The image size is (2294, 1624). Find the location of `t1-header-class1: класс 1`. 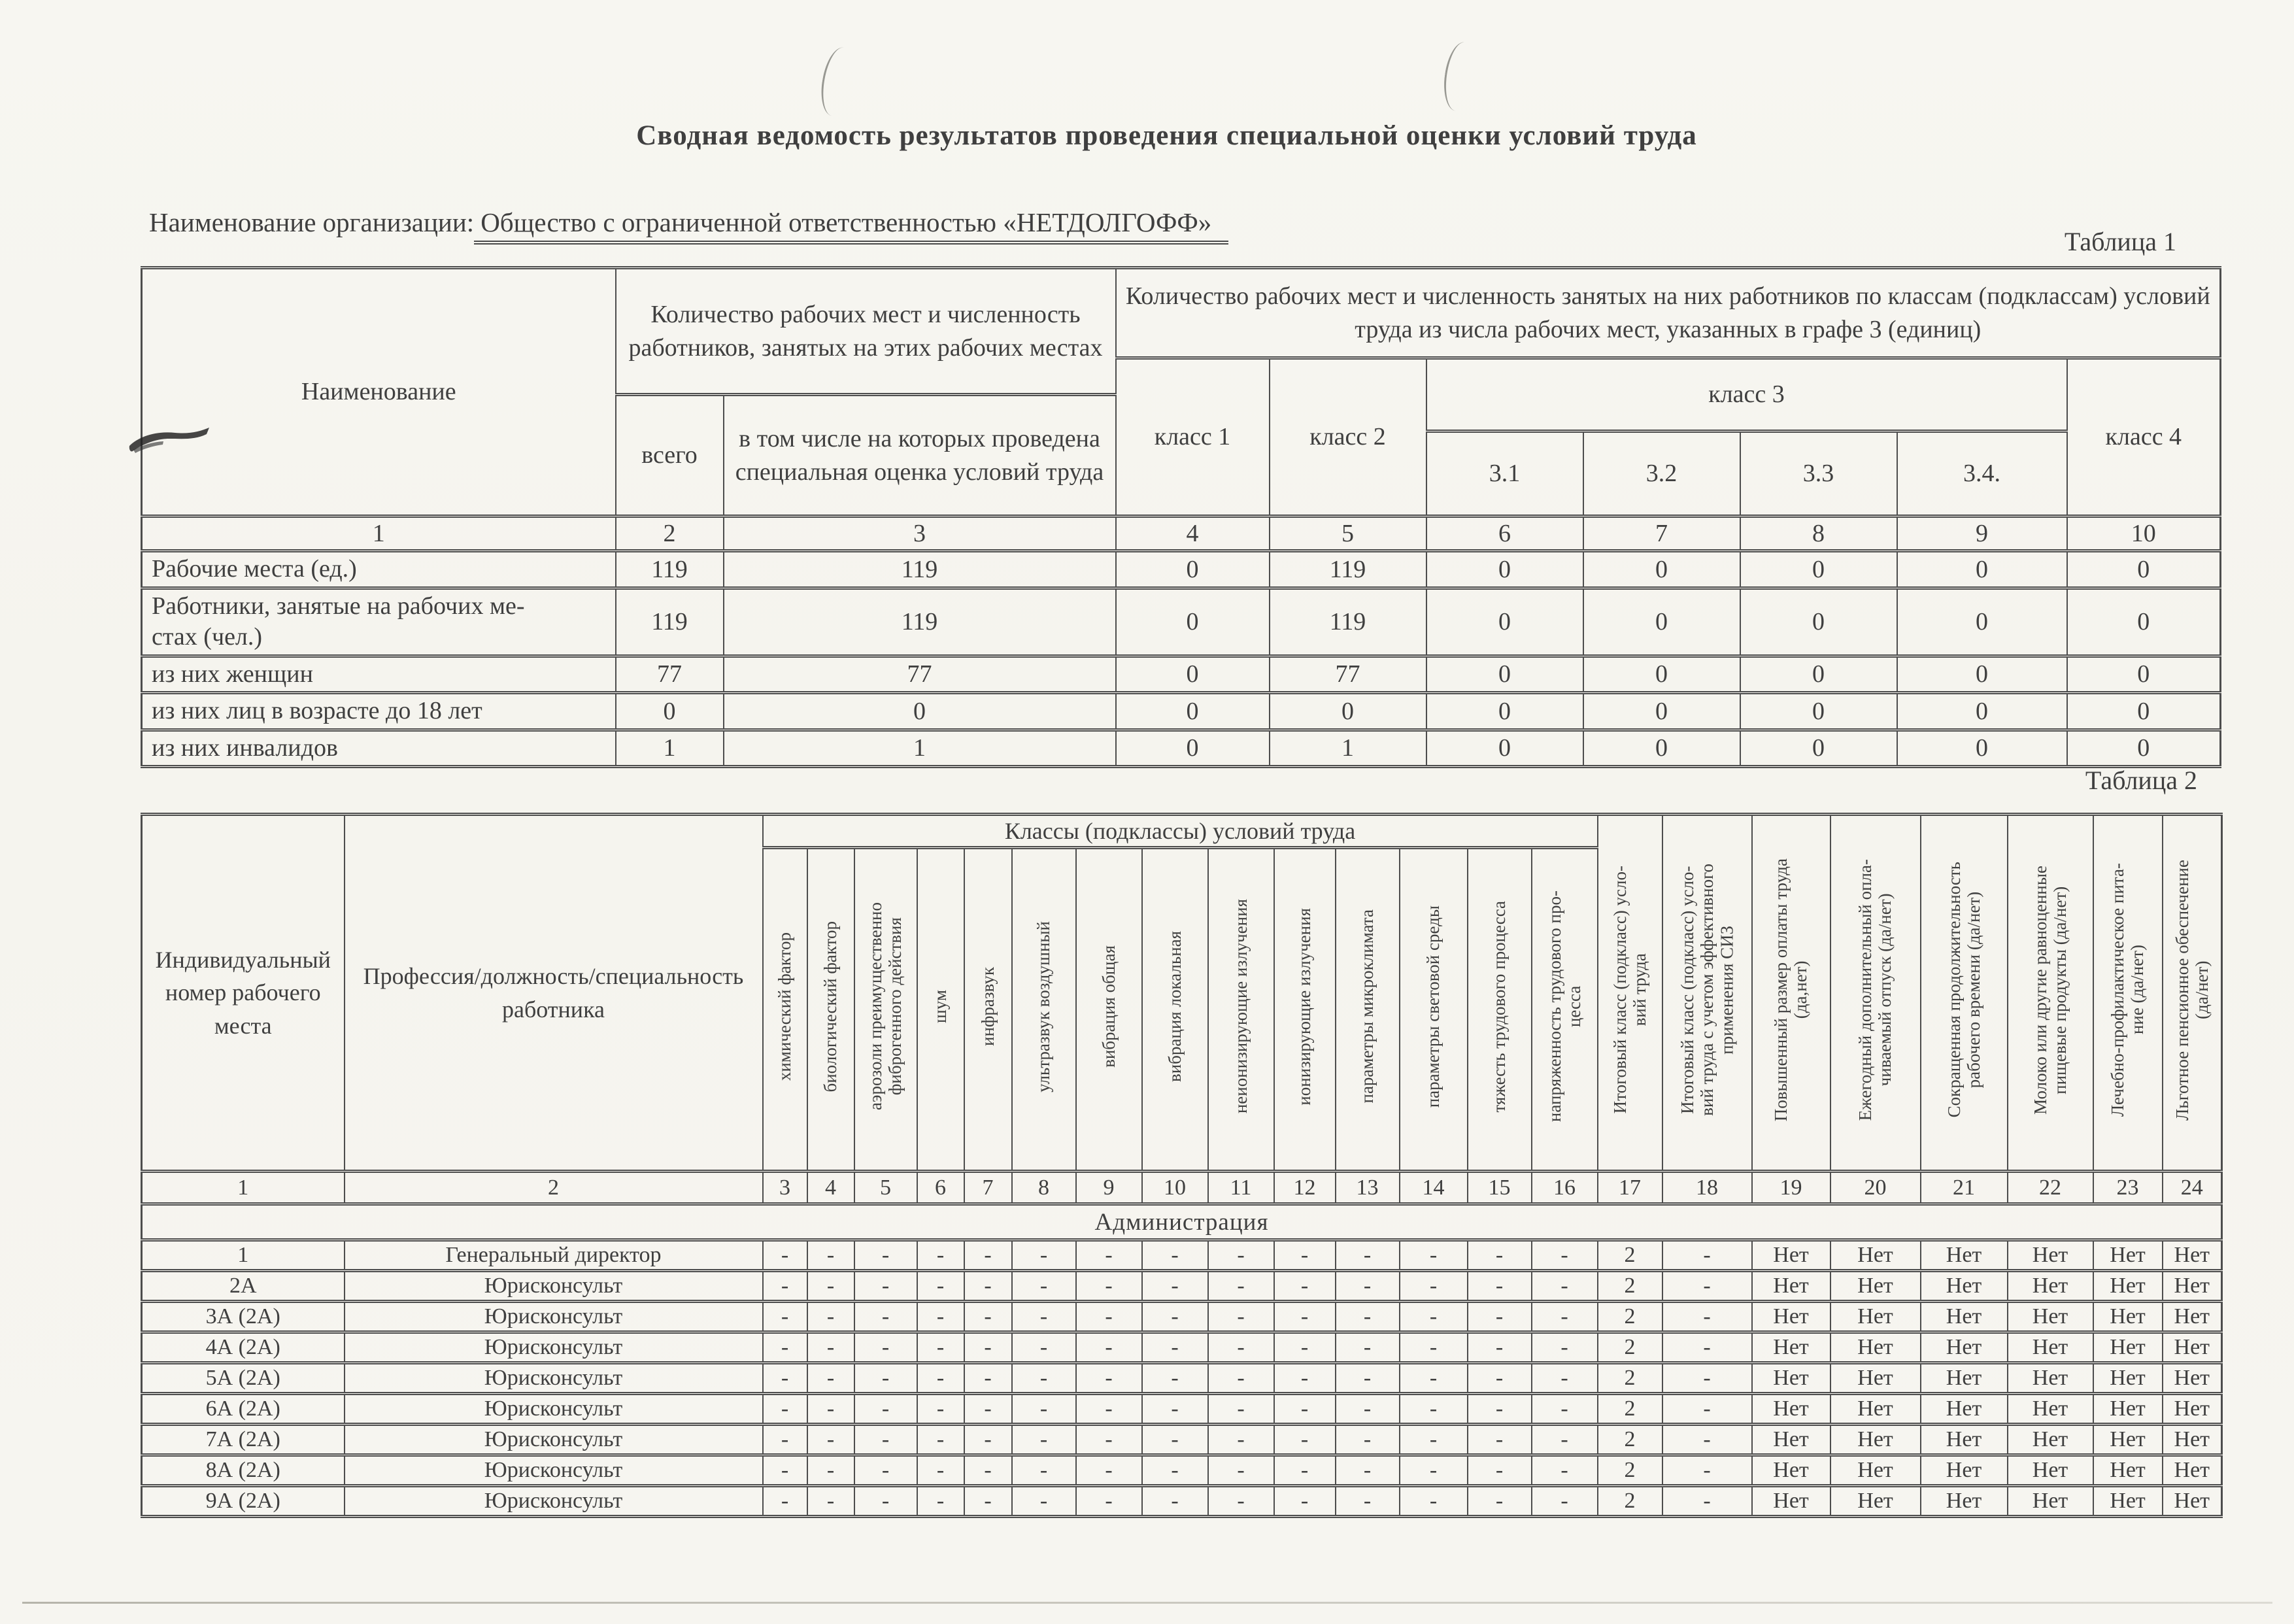

t1-header-class1: класс 1 is located at coordinates (1193, 437).